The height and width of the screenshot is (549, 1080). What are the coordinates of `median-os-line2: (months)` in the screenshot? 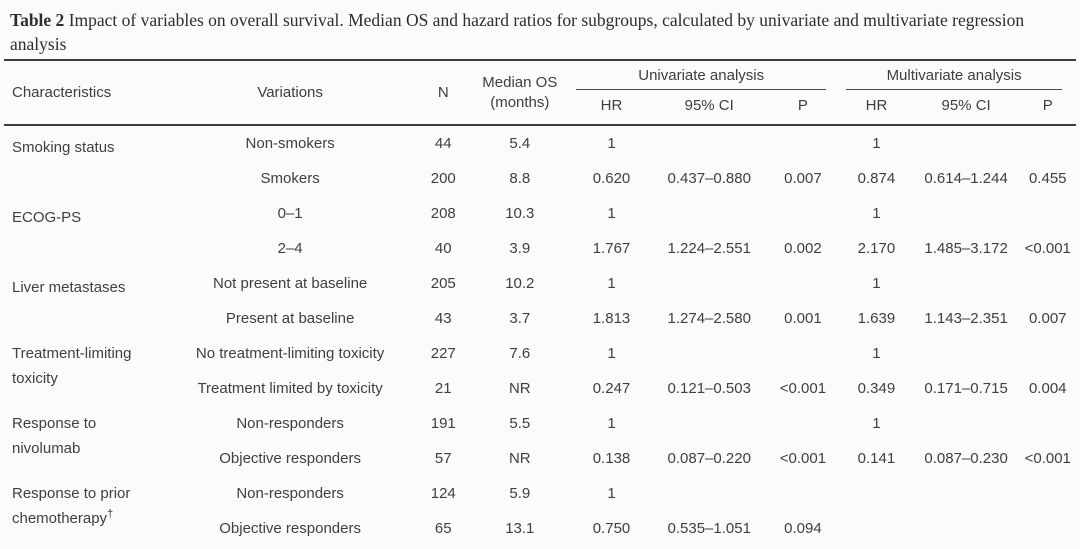 It's located at (520, 102).